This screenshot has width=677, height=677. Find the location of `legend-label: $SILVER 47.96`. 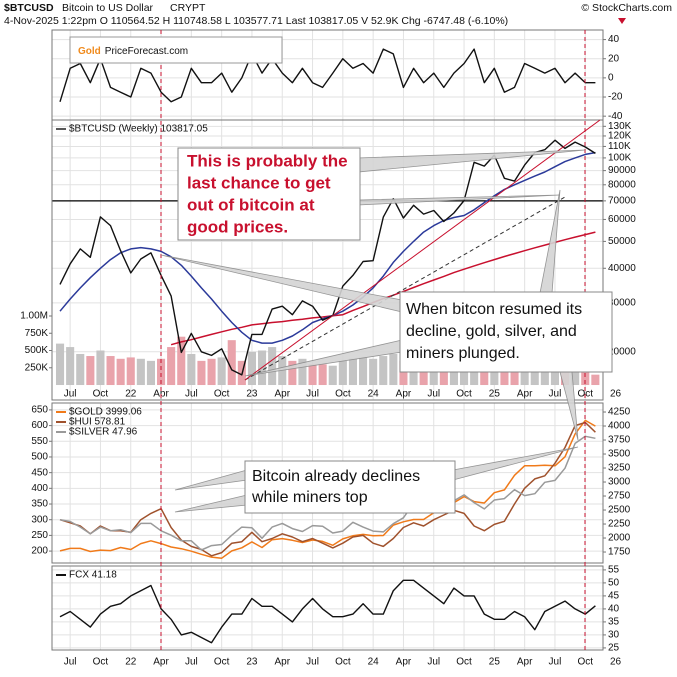

legend-label: $SILVER 47.96 is located at coordinates (103, 432).